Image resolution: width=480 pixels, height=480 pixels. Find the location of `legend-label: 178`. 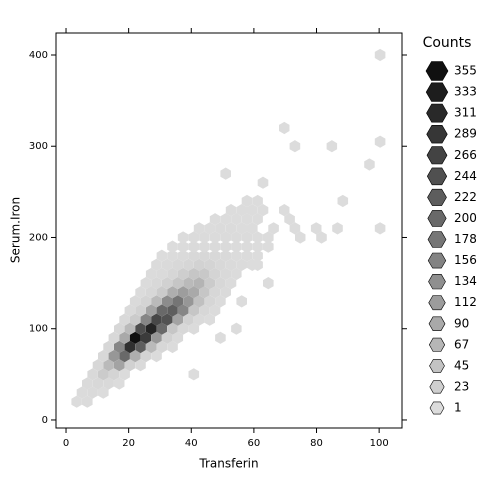

legend-label: 178 is located at coordinates (465, 239).